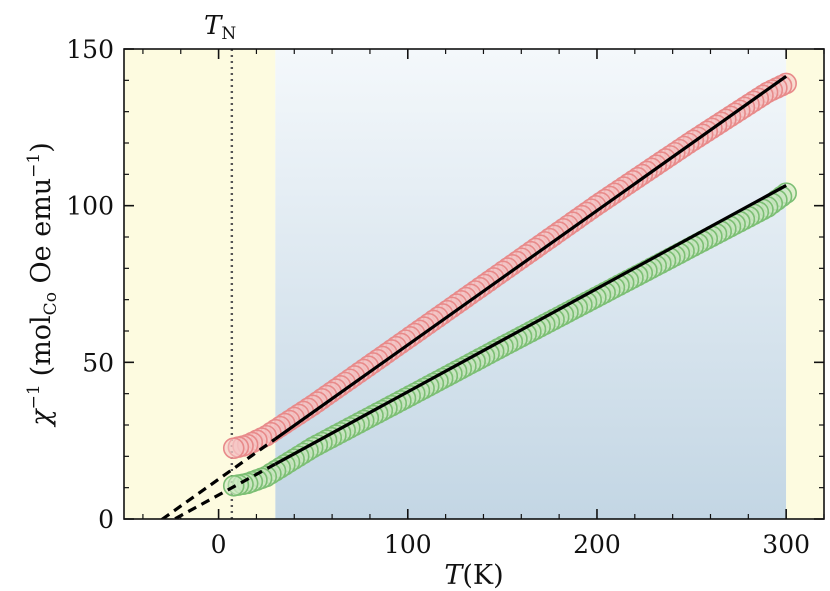  Describe the element at coordinates (786, 544) in the screenshot. I see `x-tick-label-300: 300` at that location.